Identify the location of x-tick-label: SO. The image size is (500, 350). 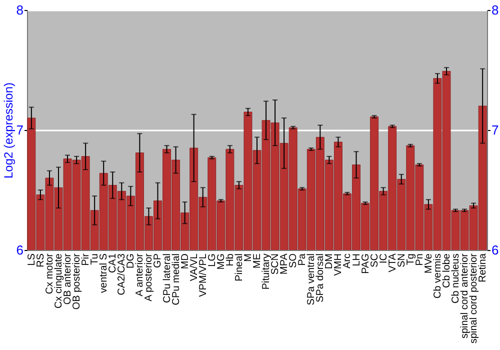
(294, 260).